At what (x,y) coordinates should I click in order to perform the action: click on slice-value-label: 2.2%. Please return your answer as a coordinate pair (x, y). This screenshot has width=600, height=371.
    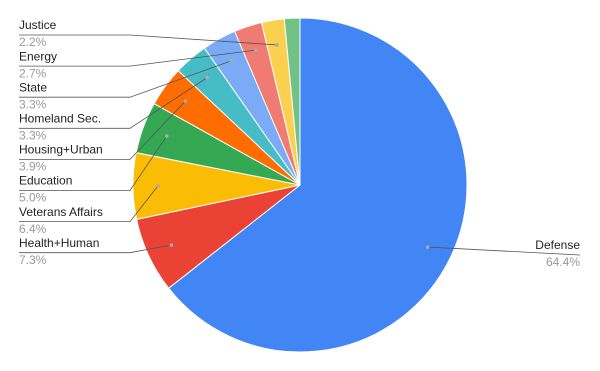
    Looking at the image, I should click on (33, 42).